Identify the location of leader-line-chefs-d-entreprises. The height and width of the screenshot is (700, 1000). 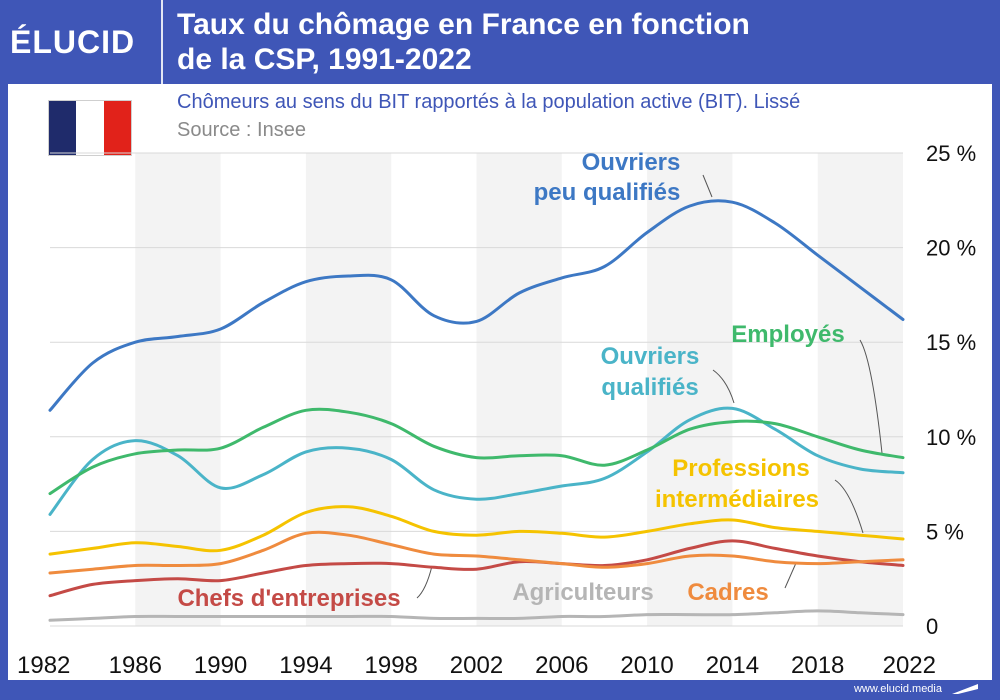
(424, 582).